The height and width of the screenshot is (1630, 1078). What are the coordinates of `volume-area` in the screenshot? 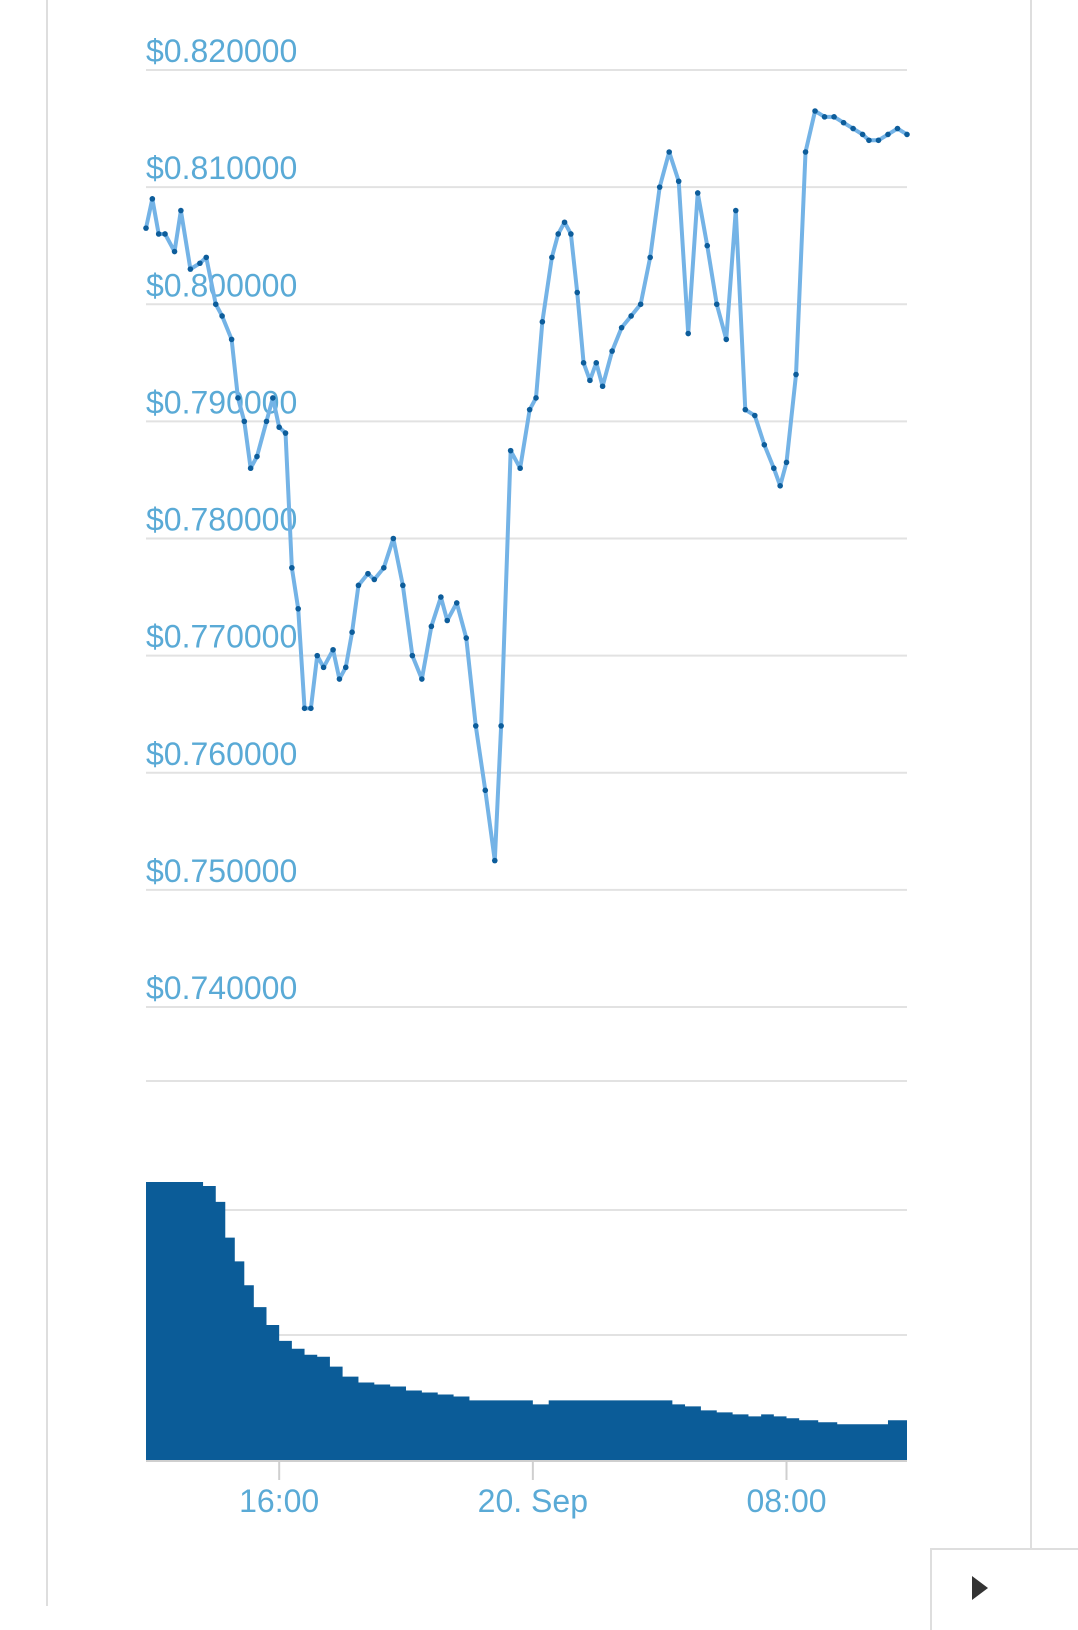 It's located at (526, 1321).